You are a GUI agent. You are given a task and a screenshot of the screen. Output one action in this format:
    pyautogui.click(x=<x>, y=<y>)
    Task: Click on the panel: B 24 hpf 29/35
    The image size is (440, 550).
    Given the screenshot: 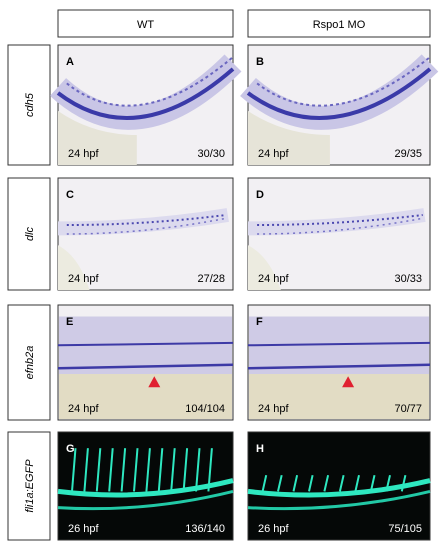 What is the action you would take?
    pyautogui.click(x=339, y=105)
    